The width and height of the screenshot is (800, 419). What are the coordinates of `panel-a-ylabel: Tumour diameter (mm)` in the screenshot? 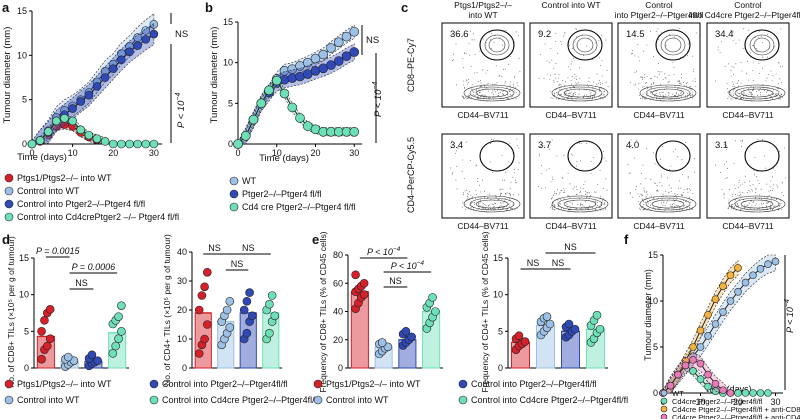 It's located at (7, 75).